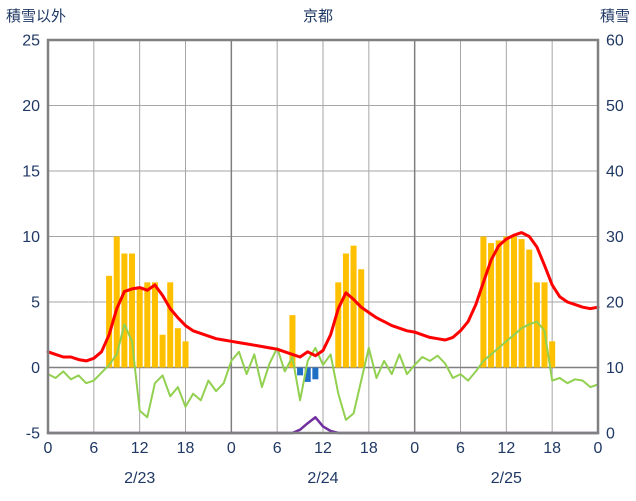 The height and width of the screenshot is (501, 636). I want to click on svg-text: 2/23, so click(139, 478).